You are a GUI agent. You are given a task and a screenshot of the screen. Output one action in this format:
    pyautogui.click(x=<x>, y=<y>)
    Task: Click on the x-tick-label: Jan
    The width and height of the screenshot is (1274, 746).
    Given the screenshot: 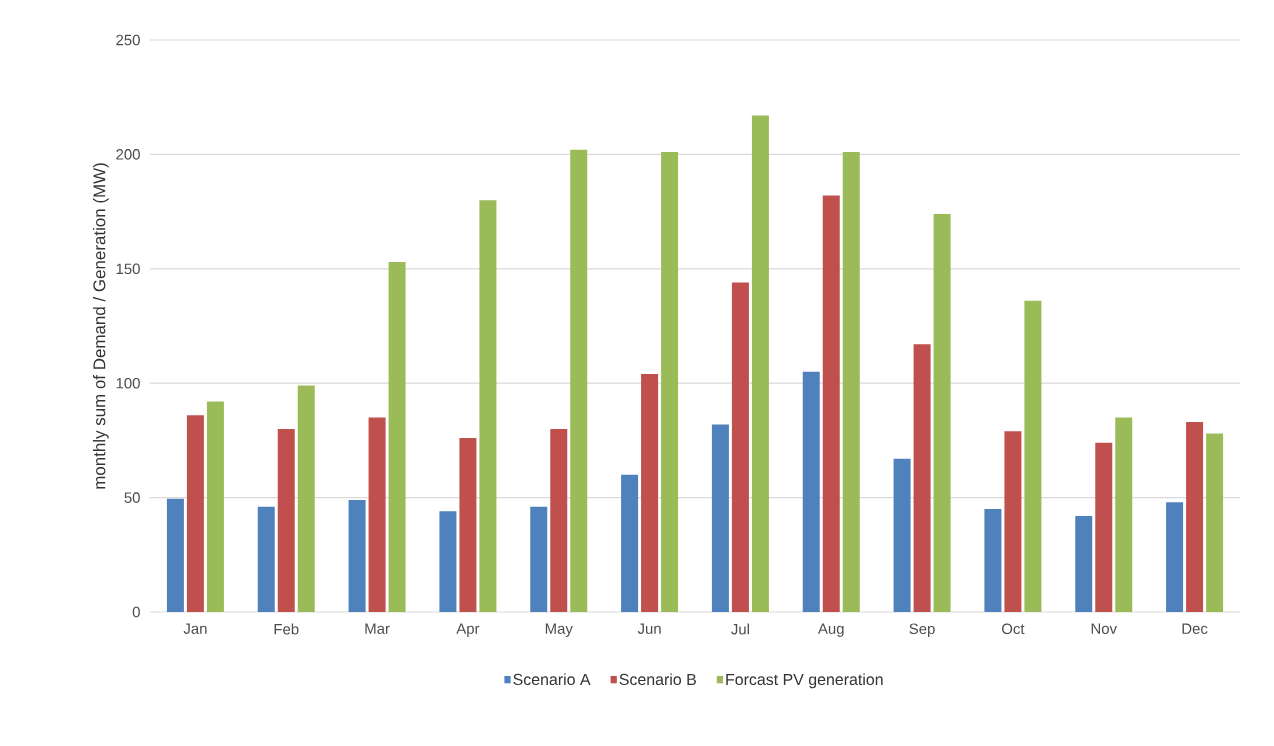 What is the action you would take?
    pyautogui.click(x=195, y=628)
    